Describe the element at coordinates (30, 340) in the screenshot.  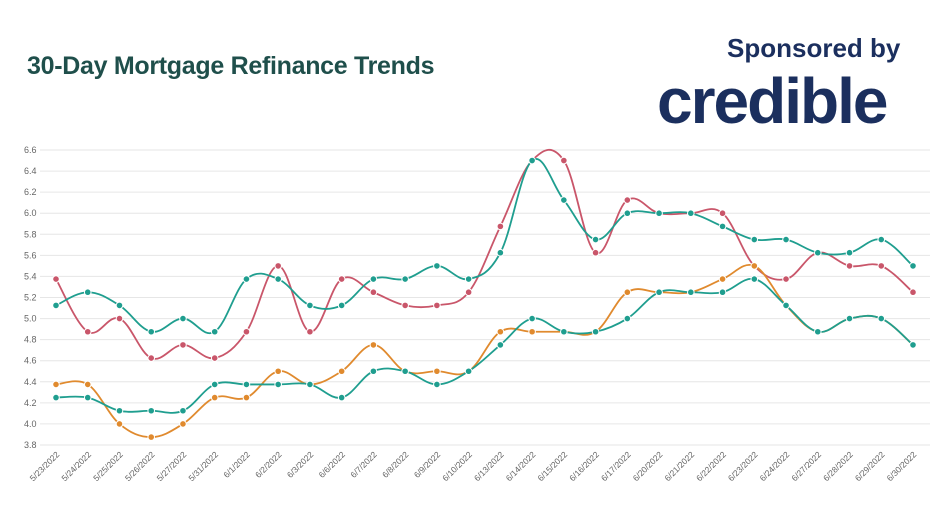
I see `y-tick-label: 4.8` at that location.